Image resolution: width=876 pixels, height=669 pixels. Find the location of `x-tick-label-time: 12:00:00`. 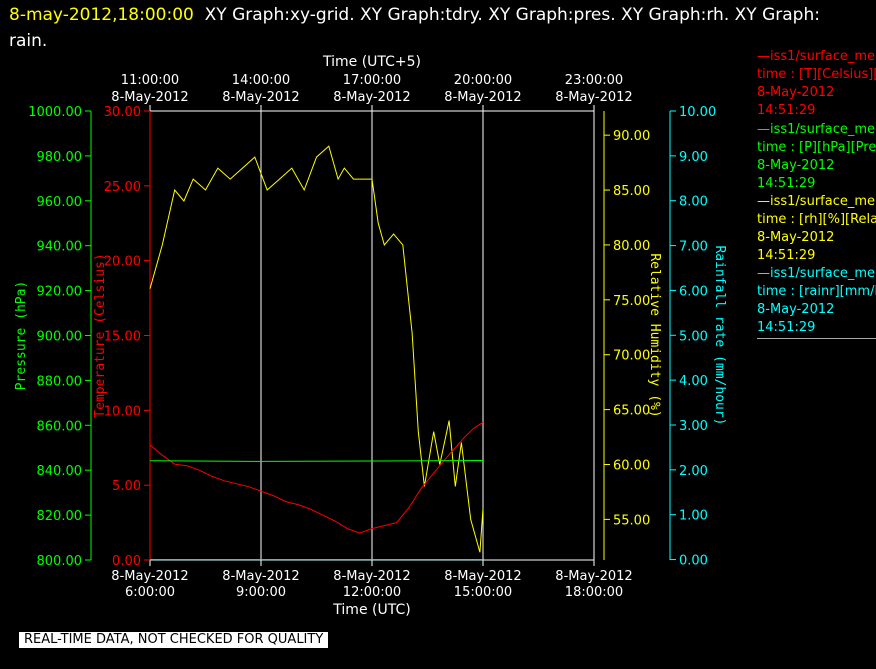

x-tick-label-time: 12:00:00 is located at coordinates (372, 592).